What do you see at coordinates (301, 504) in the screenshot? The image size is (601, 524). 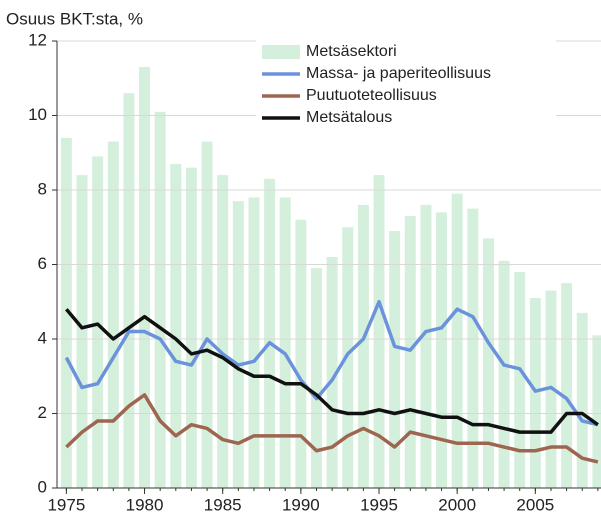 I see `x-tick-label: 1990` at bounding box center [301, 504].